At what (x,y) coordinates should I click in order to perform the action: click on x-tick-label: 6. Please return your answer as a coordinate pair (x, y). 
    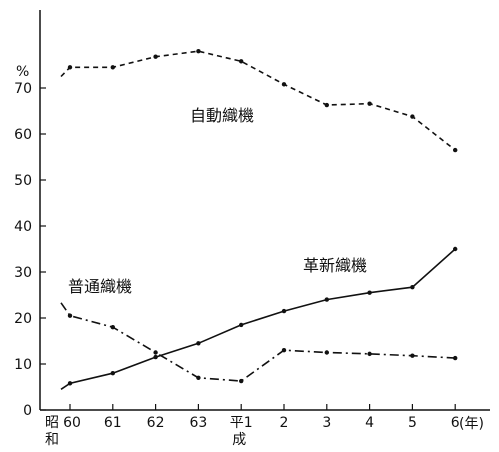
    Looking at the image, I should click on (455, 423).